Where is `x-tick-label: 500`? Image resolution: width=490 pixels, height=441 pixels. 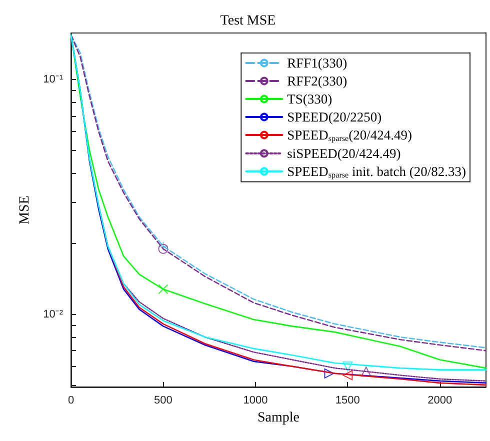
x-tick-label: 500 is located at coordinates (163, 400).